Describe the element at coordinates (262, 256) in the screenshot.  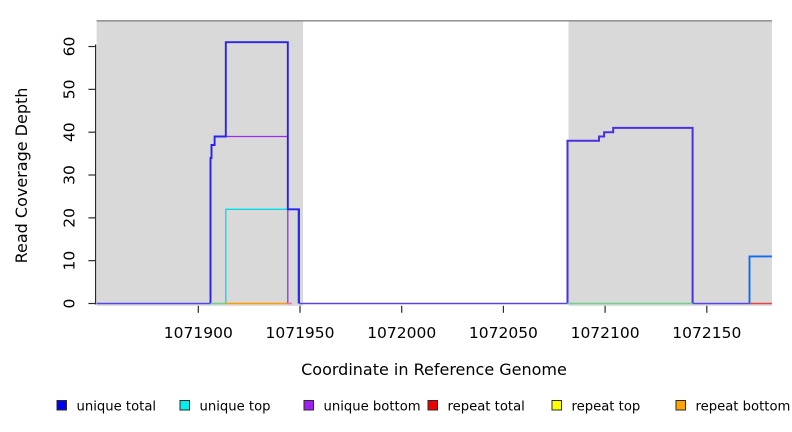
I see `series-line-unique-top` at that location.